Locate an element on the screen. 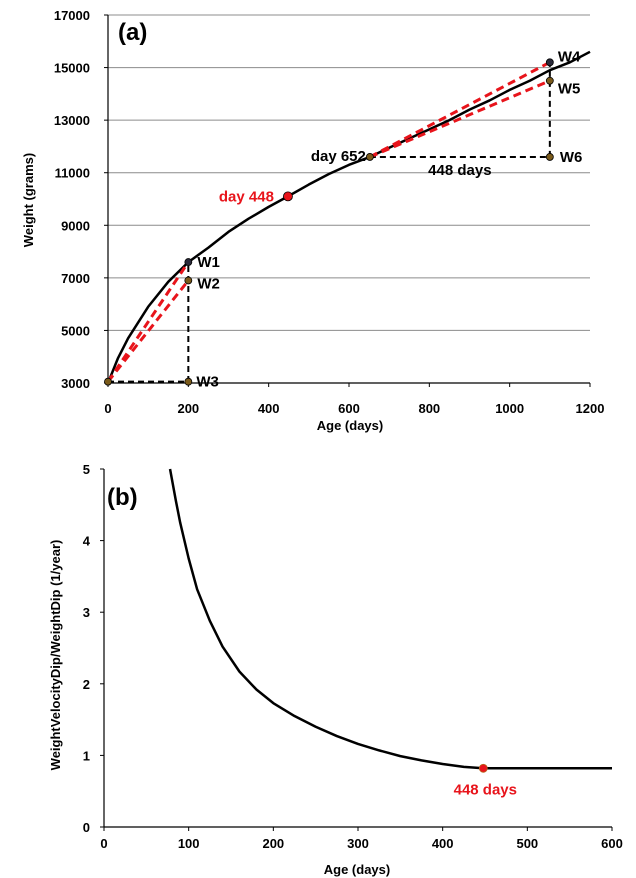  a-y-axis-label: Weight (grams) is located at coordinates (28, 200).